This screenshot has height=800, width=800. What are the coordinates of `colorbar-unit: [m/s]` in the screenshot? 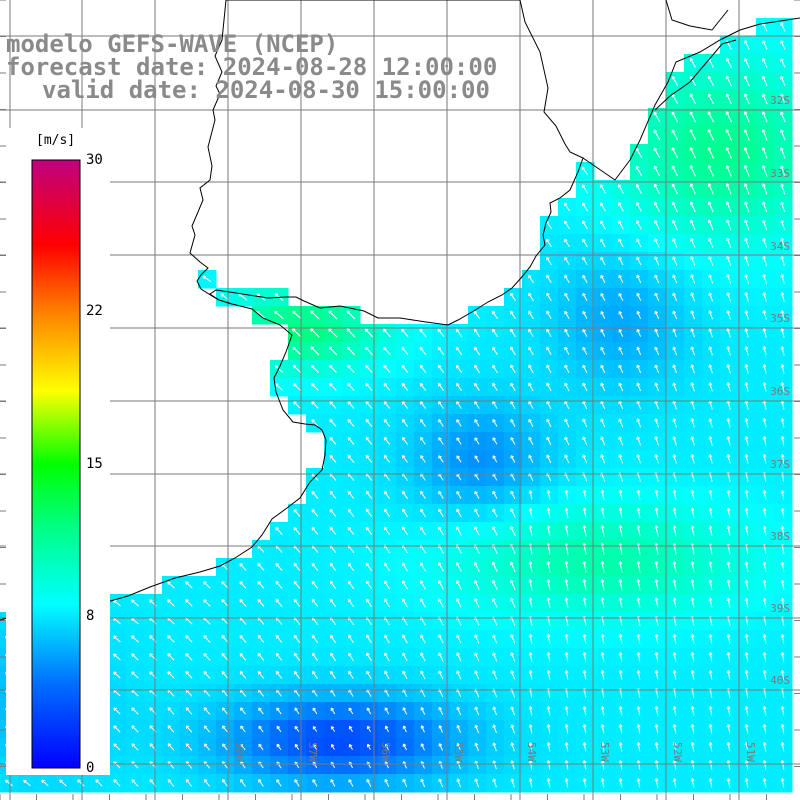 It's located at (56, 140).